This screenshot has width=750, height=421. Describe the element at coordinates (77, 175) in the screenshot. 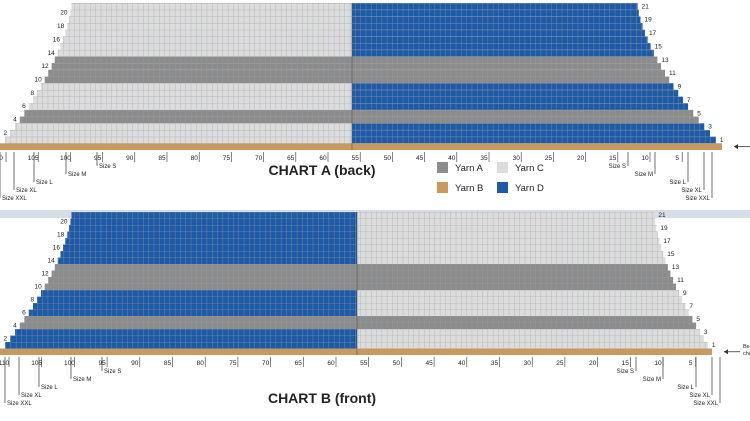

I see `chart-a-size-label-left: Size M` at that location.